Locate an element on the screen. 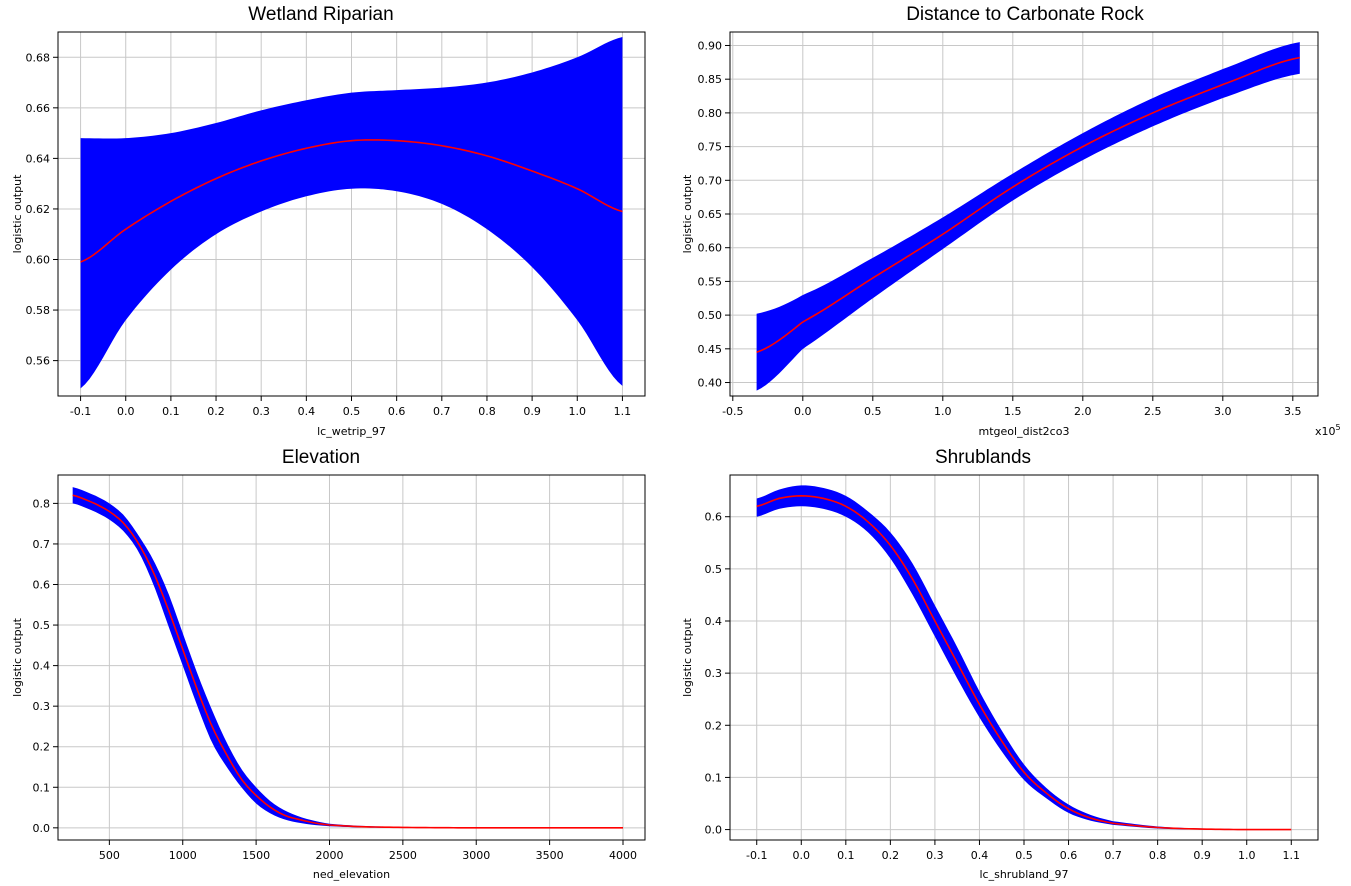  x-tick-label: 4000 is located at coordinates (623, 855).